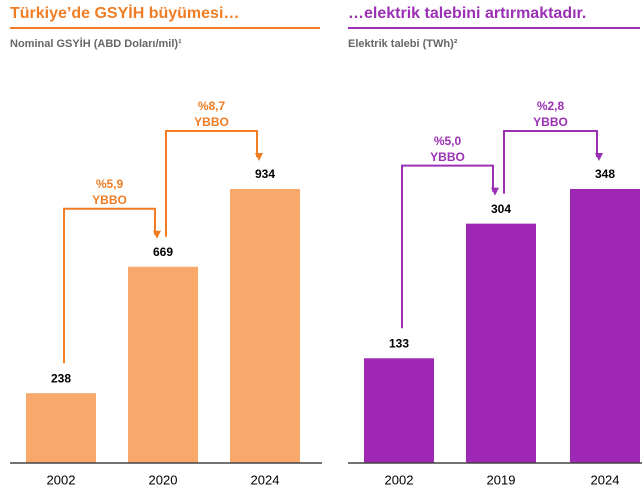  What do you see at coordinates (265, 174) in the screenshot?
I see `value-label: 934` at bounding box center [265, 174].